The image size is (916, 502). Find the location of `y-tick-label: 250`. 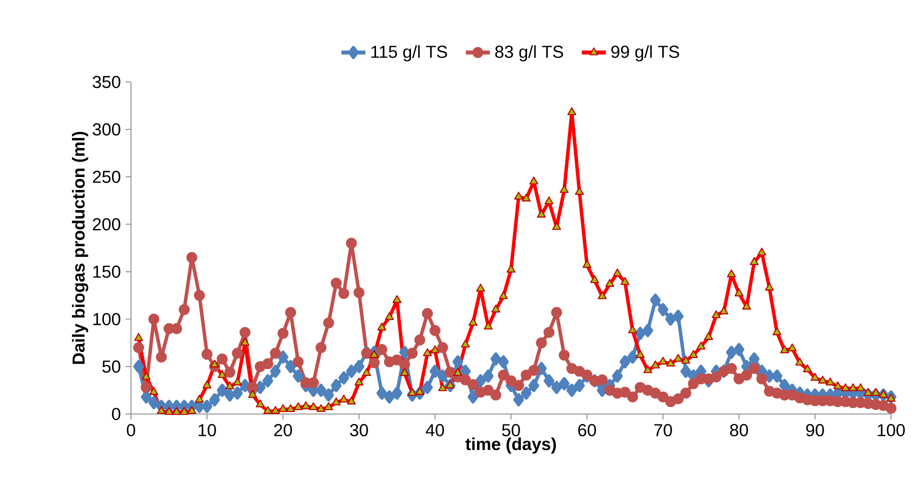

y-tick-label: 250 is located at coordinates (106, 176).